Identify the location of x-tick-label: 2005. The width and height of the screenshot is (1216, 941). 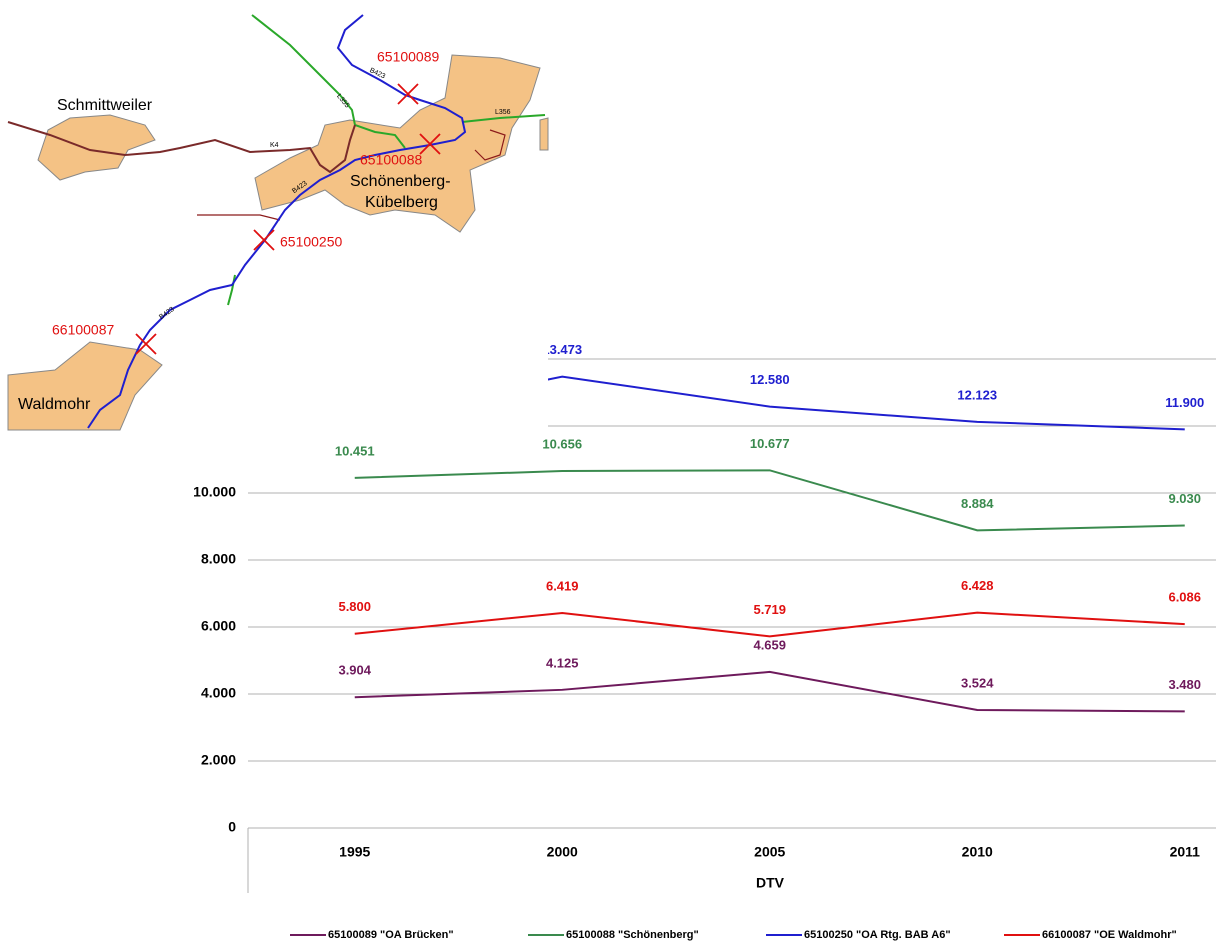
(769, 852).